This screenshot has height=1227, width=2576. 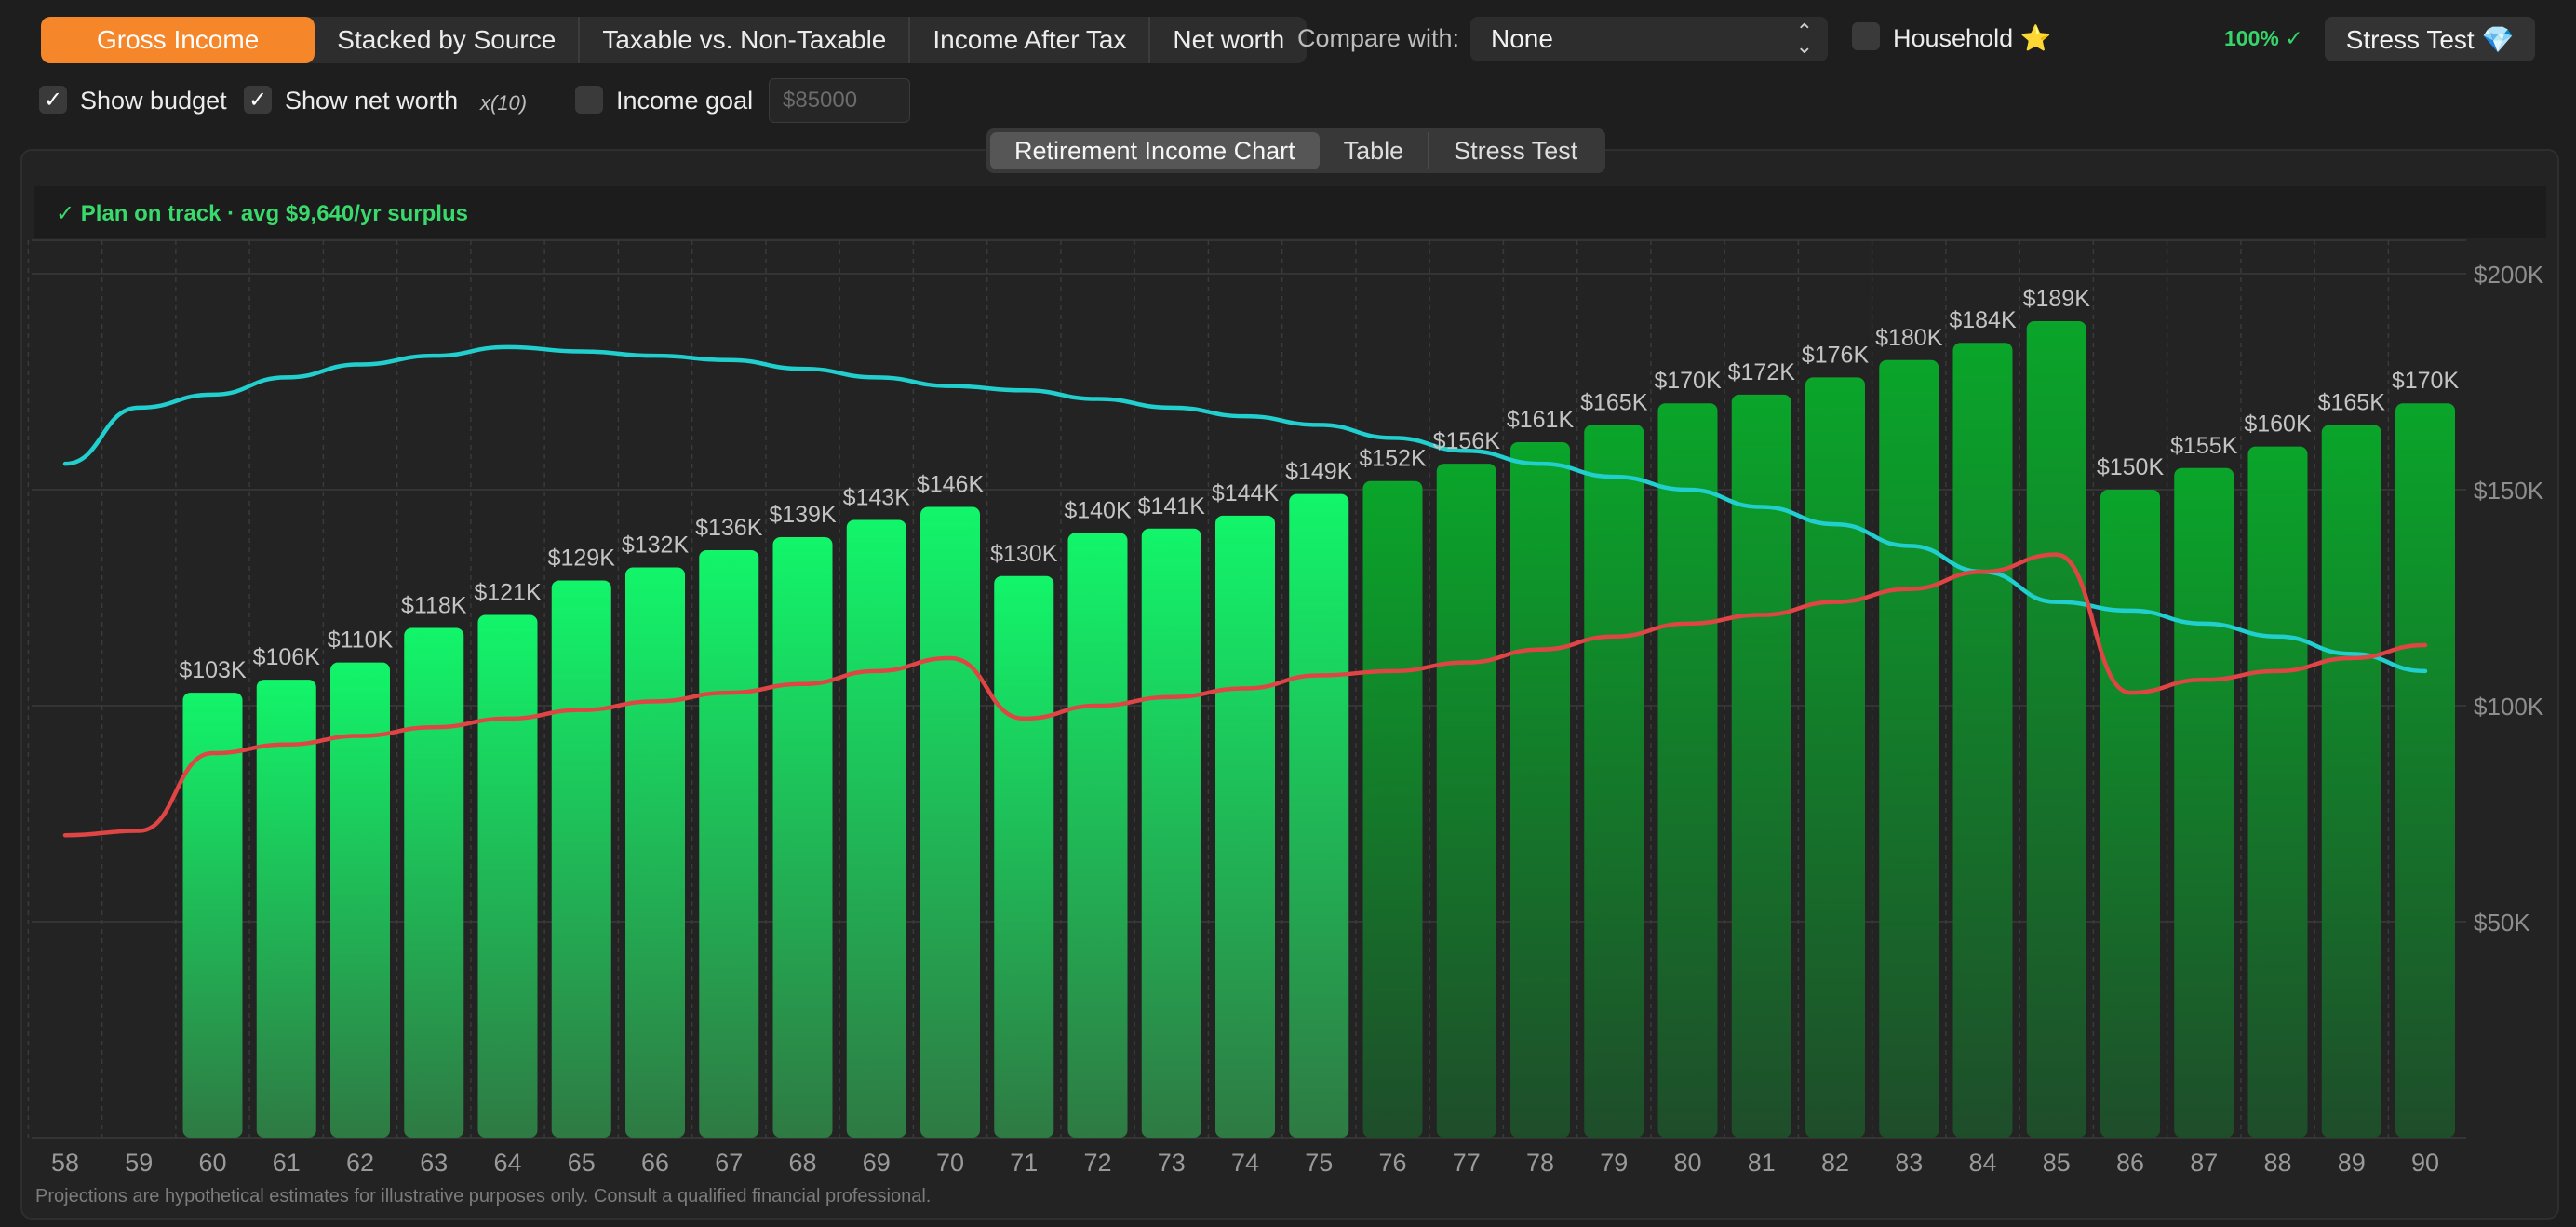 I want to click on x-tick-label: 65, so click(x=582, y=1163).